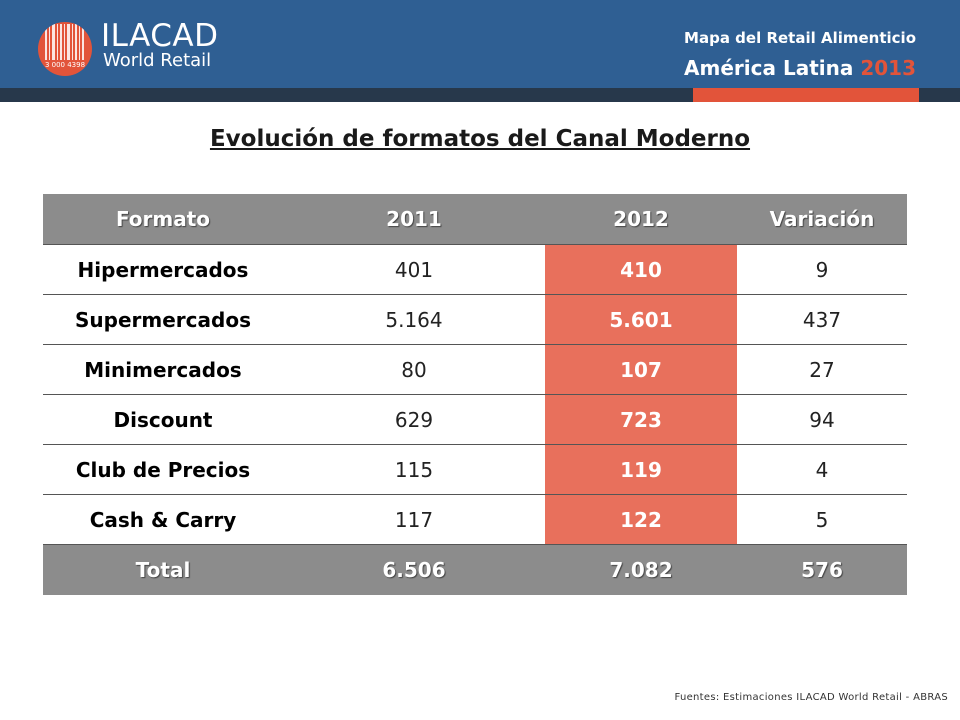  I want to click on header-bar, so click(480, 44).